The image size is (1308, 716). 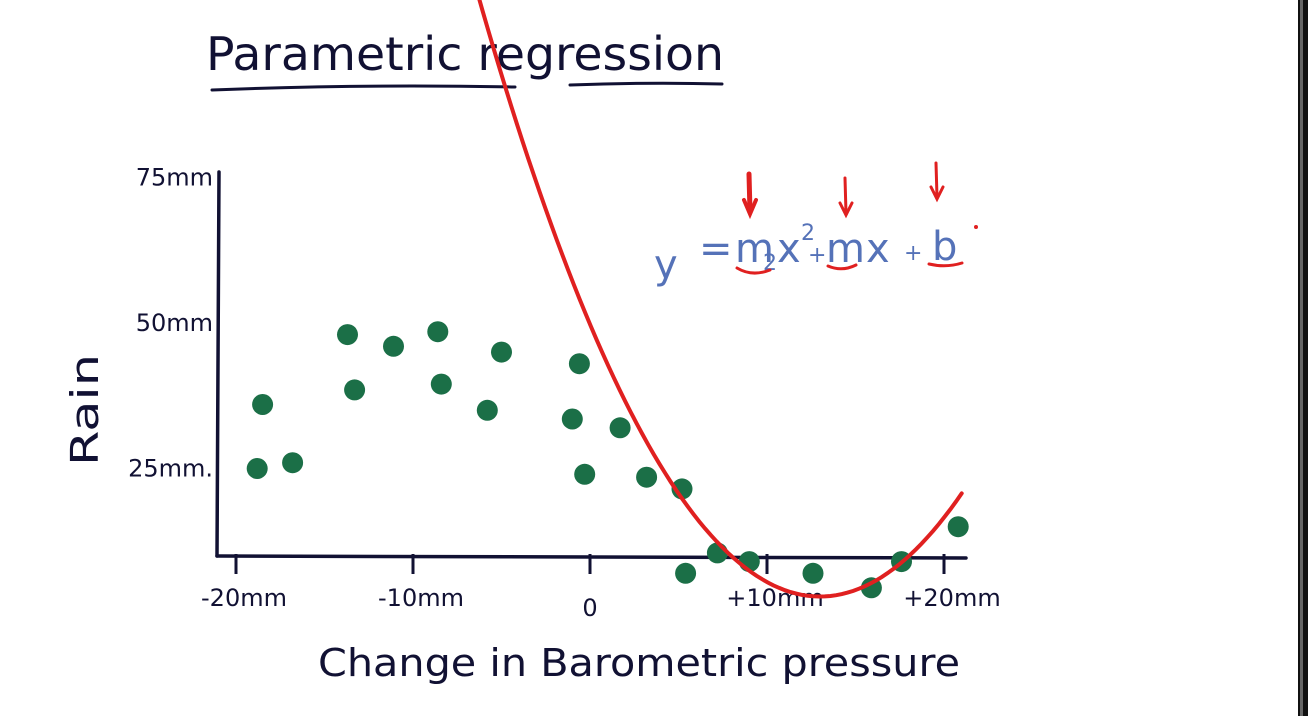 I want to click on y-axis-line, so click(x=218, y=364).